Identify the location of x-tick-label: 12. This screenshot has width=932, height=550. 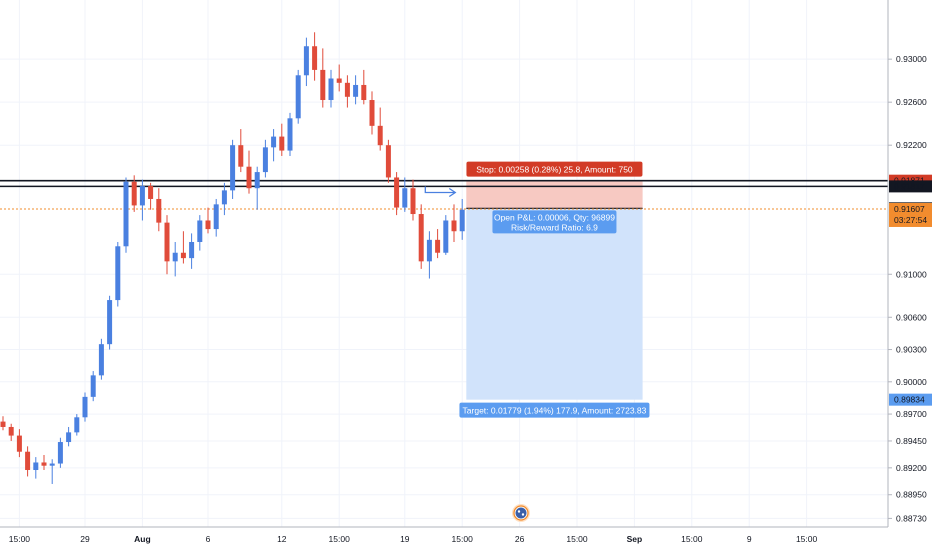
(282, 539).